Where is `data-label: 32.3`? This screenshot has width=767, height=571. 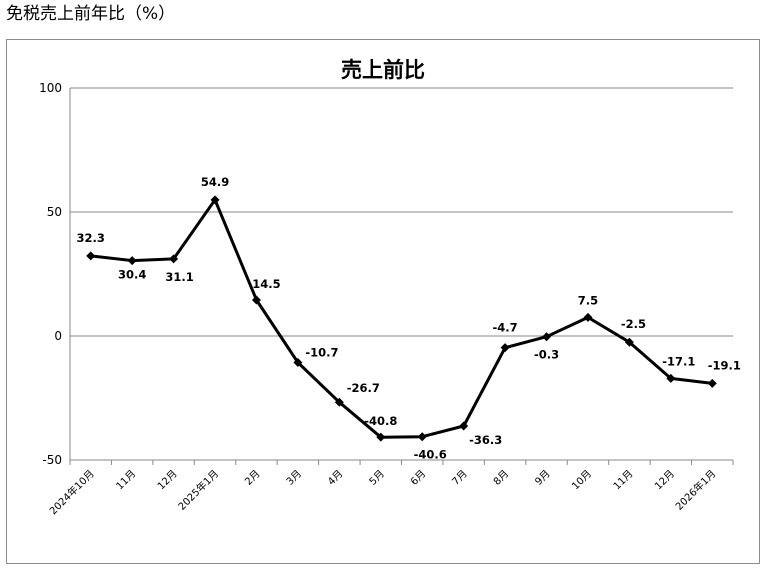 data-label: 32.3 is located at coordinates (91, 238).